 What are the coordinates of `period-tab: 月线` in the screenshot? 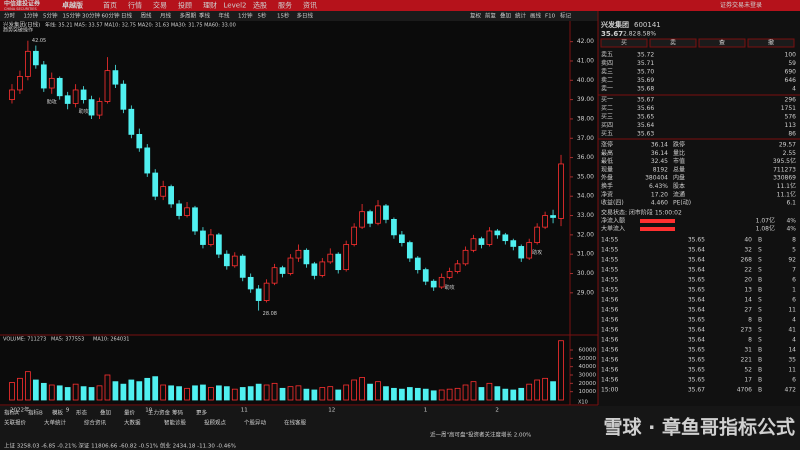 It's located at (166, 16).